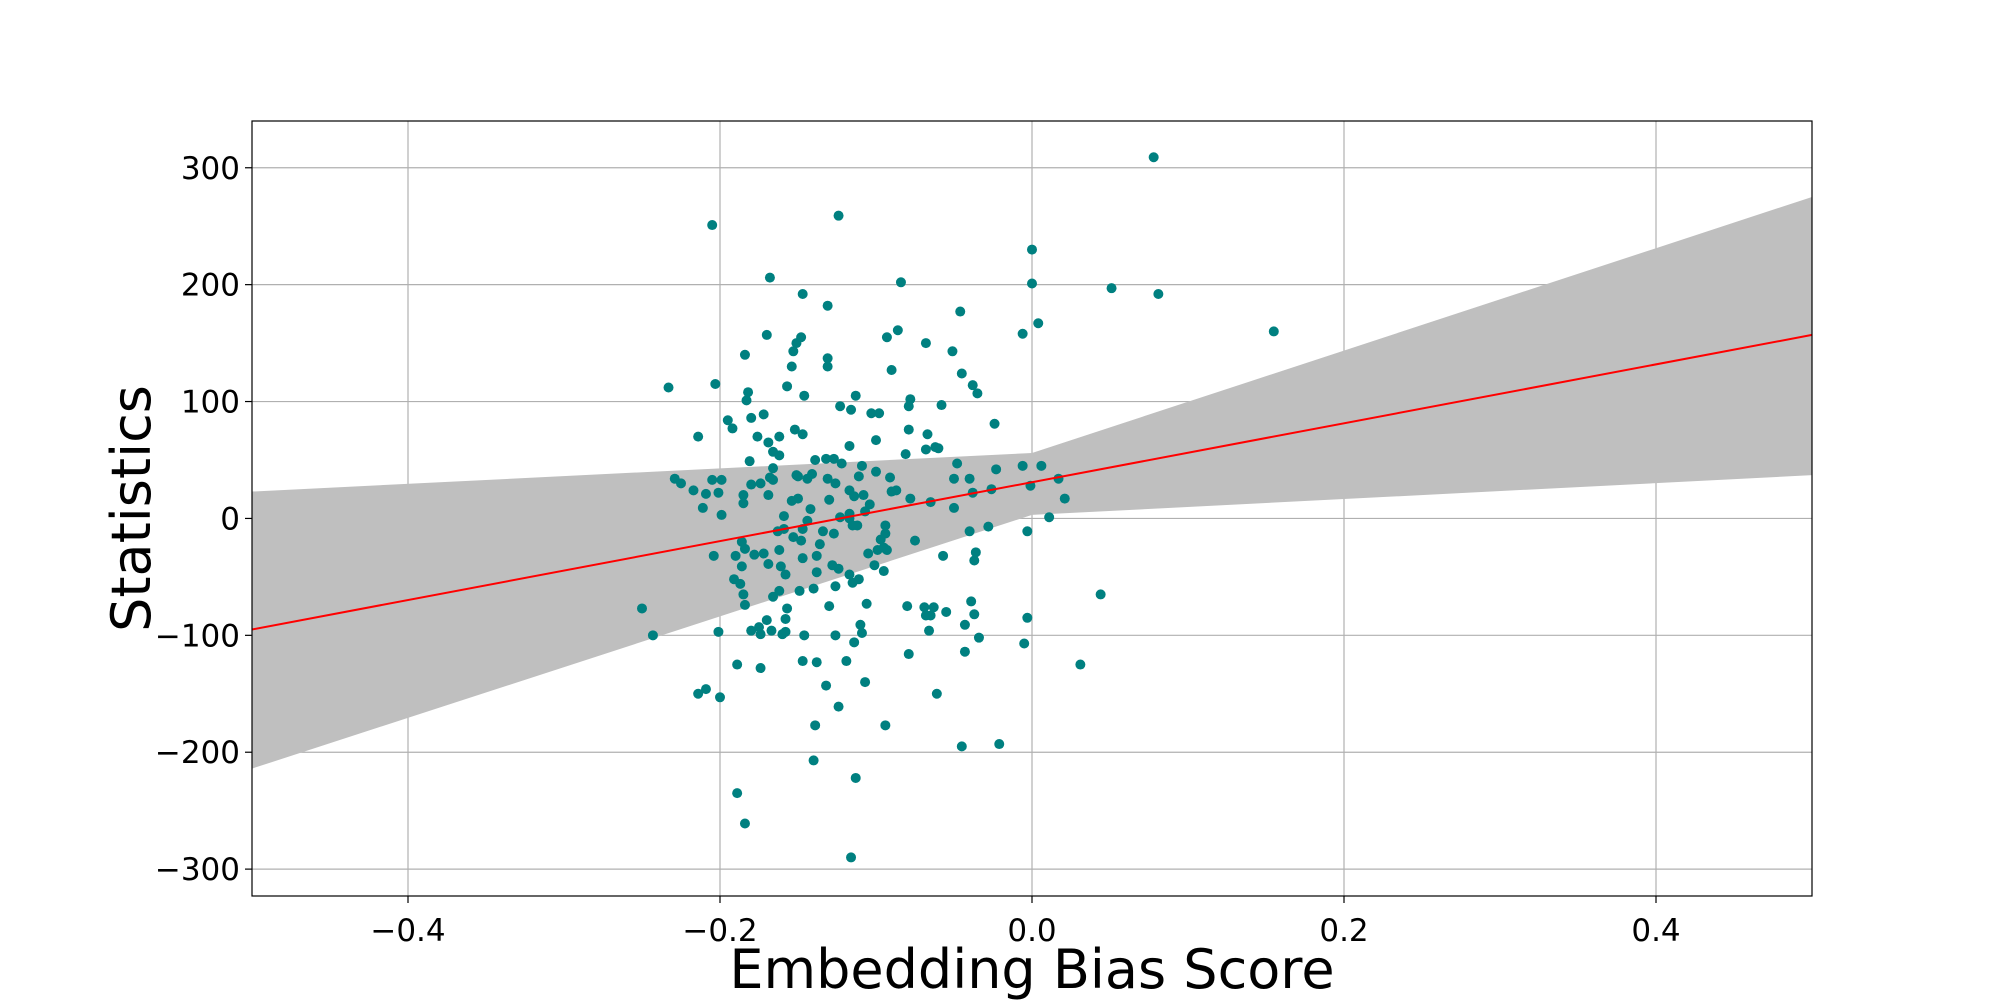 This screenshot has width=2000, height=1000. Describe the element at coordinates (197, 870) in the screenshot. I see `y-tick-label: −300` at that location.